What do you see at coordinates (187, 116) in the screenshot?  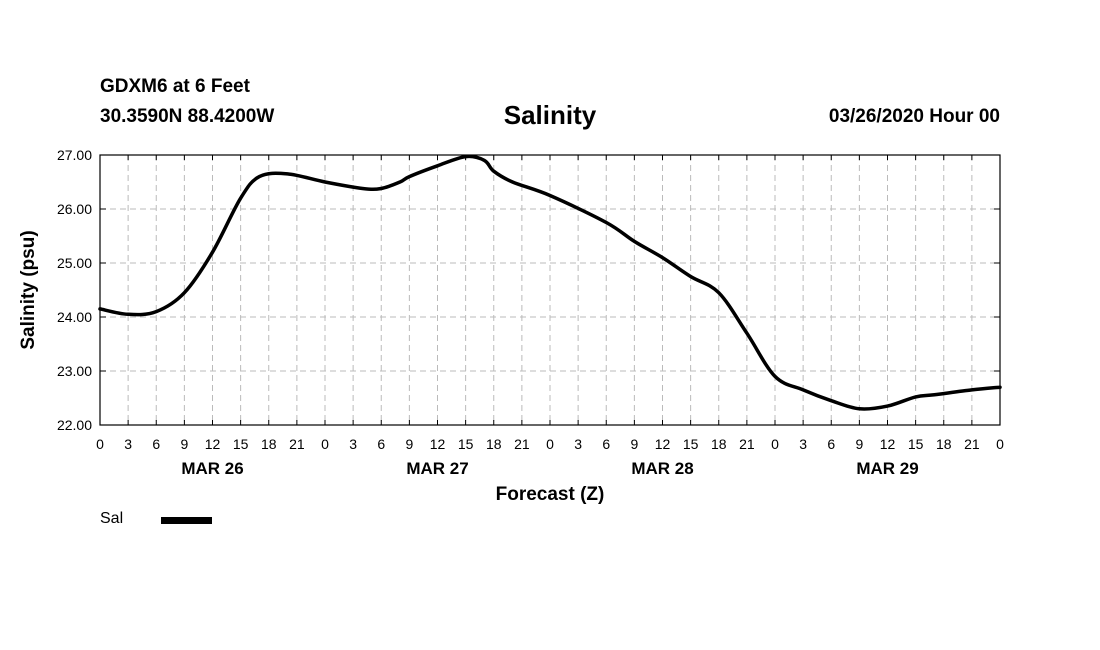 I see `coordinates-label: 30.3590N 88.4200W` at bounding box center [187, 116].